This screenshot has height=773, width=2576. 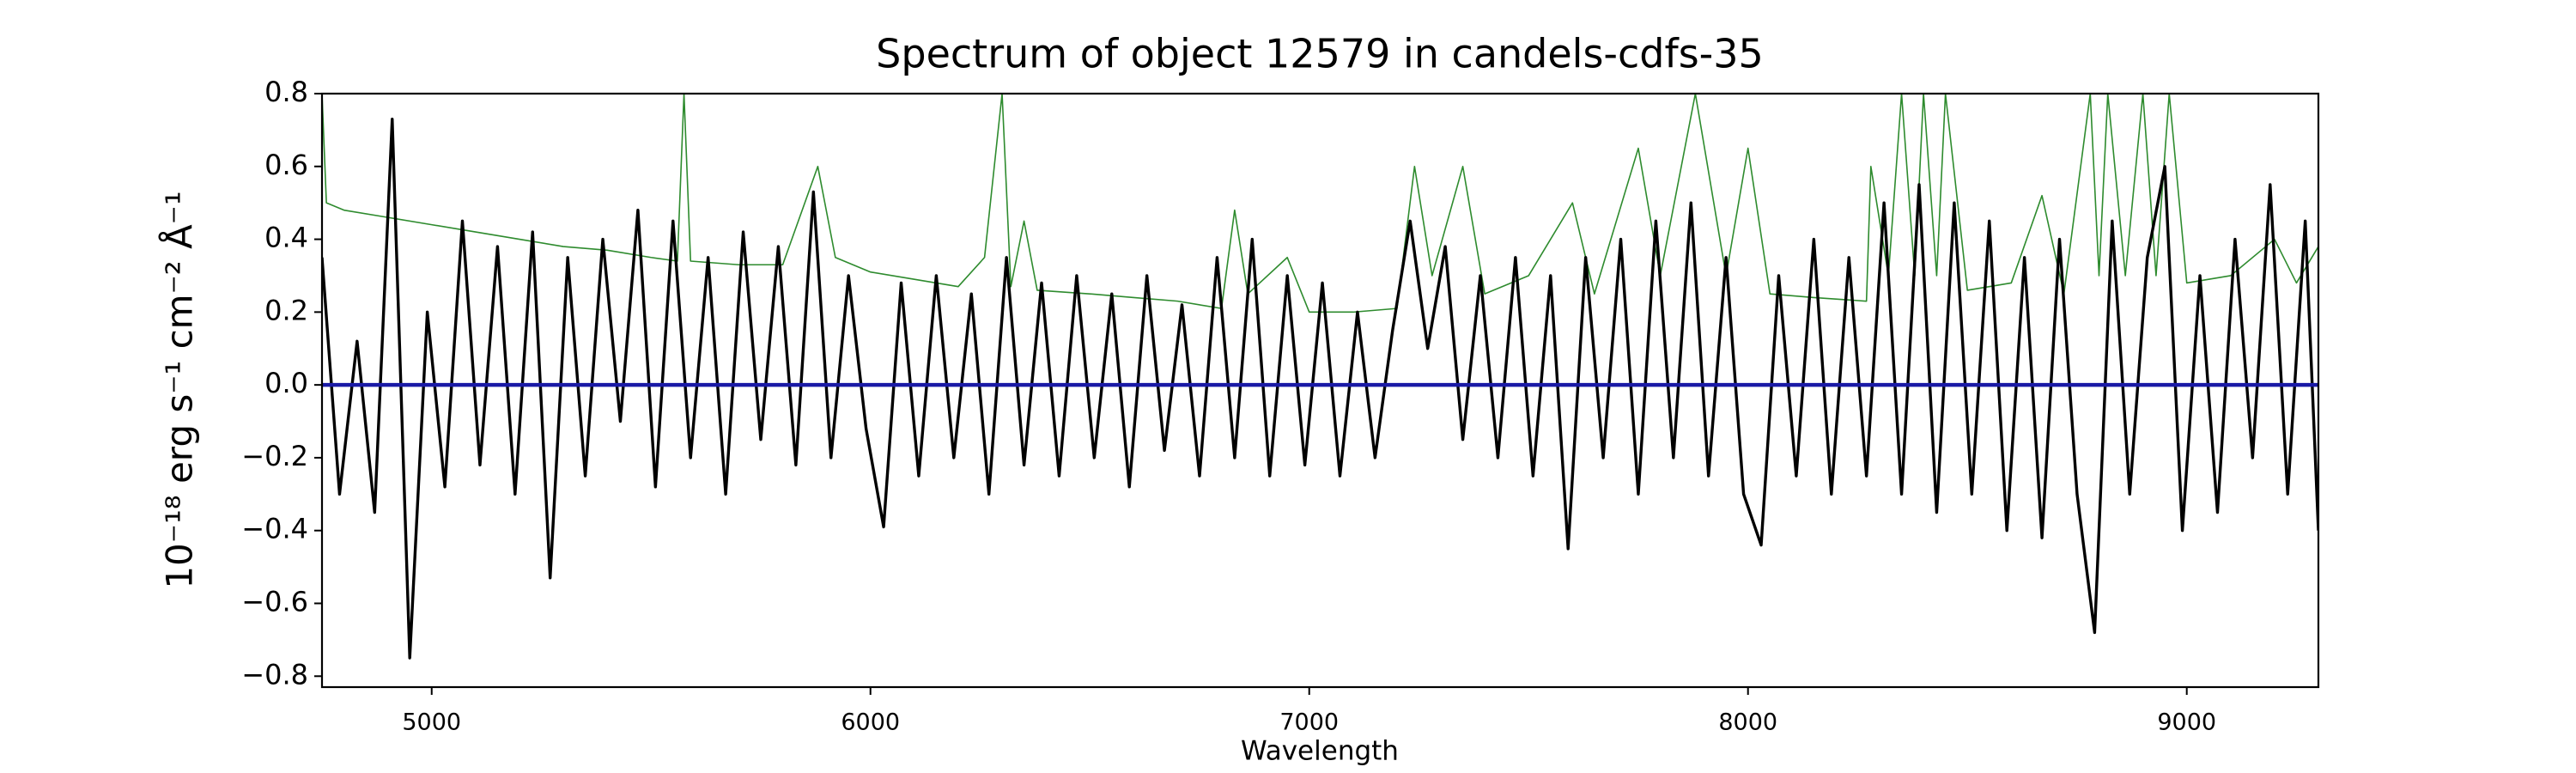 I want to click on y-tick-label: 0.8, so click(x=286, y=92).